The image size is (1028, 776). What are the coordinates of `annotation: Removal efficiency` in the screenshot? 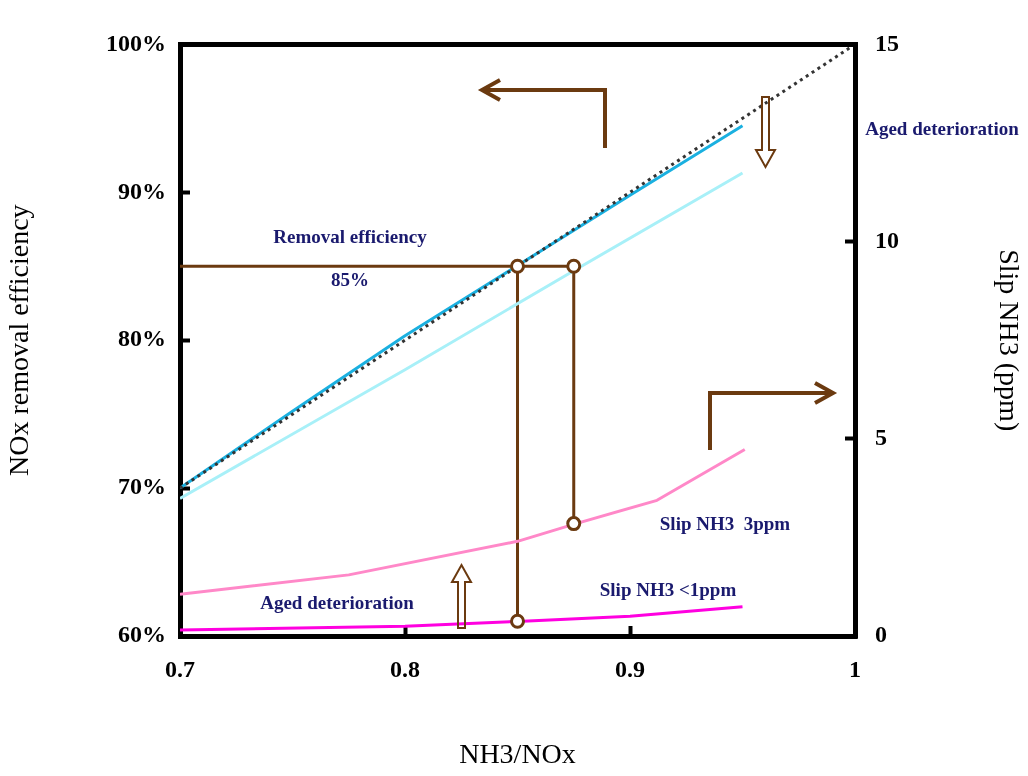 It's located at (350, 236).